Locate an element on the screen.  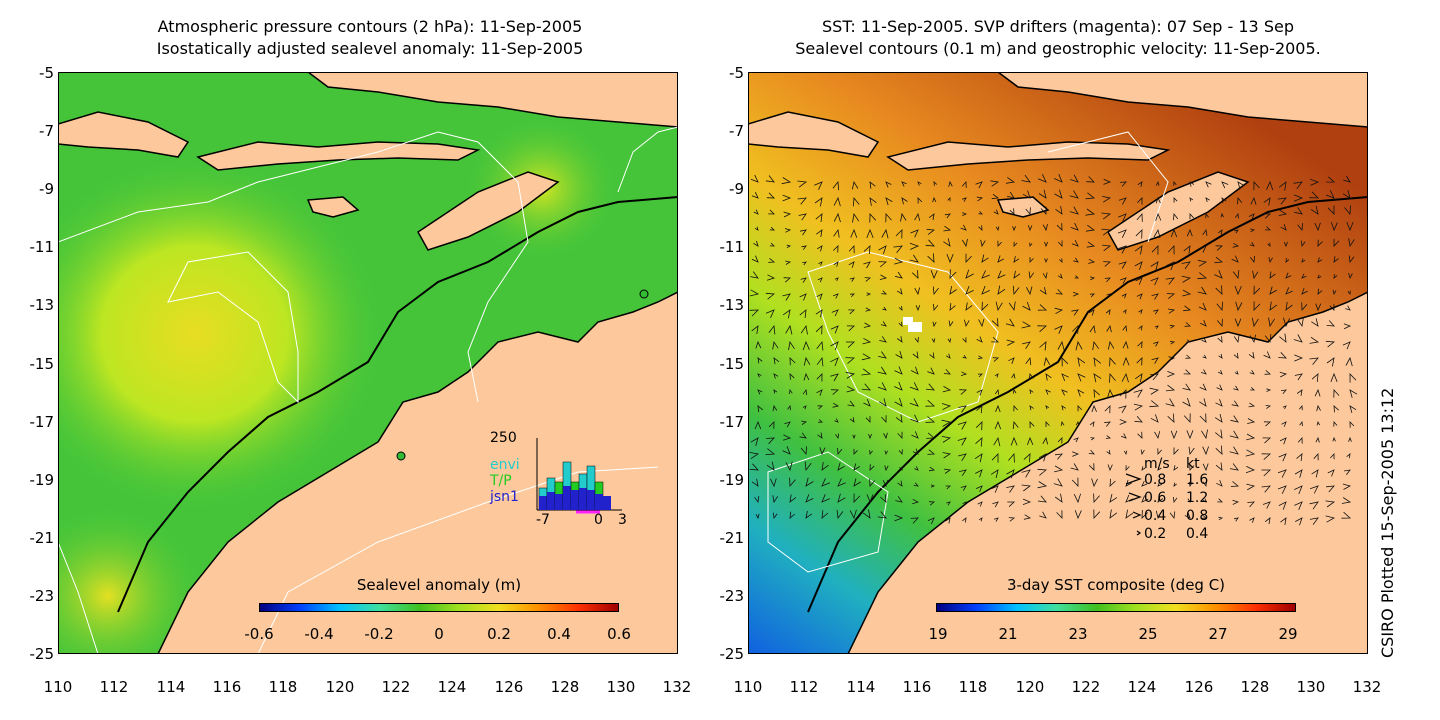
right-xtick: 112 is located at coordinates (804, 687).